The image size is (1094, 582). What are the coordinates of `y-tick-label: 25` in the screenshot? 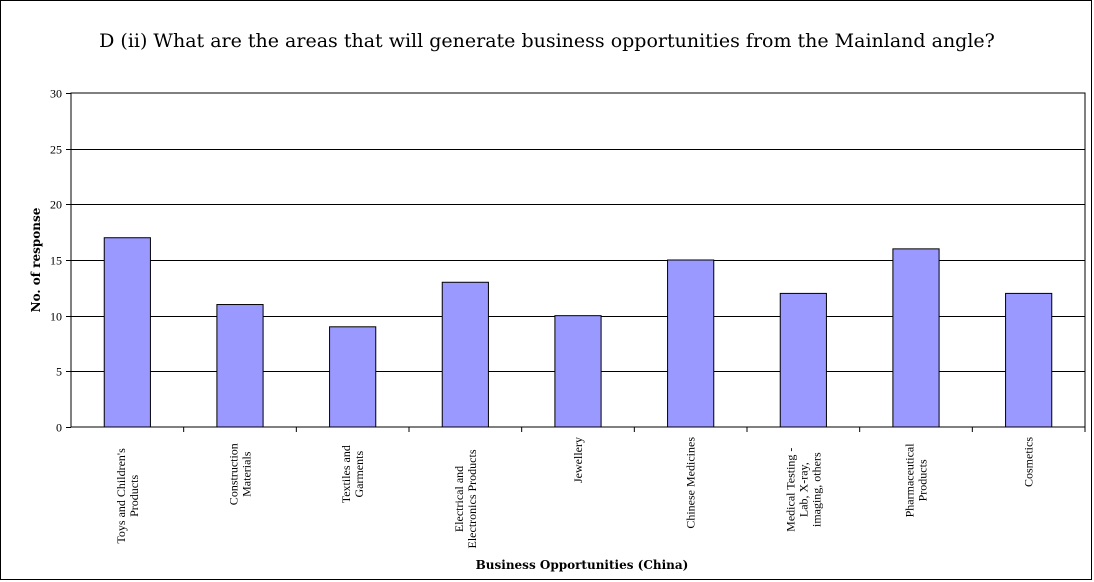 It's located at (56, 150).